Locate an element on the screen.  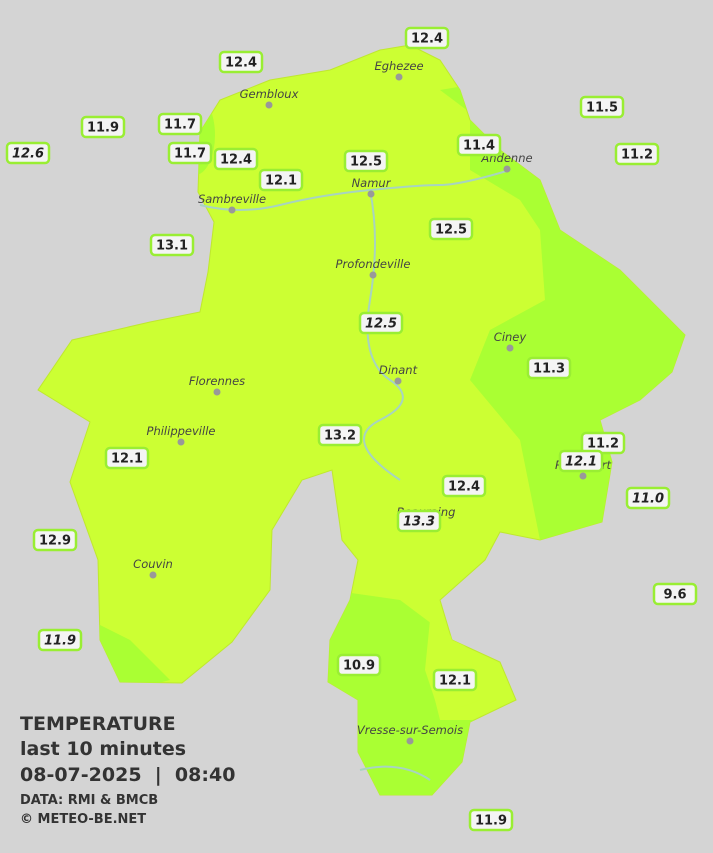
town-name: Sambreville is located at coordinates (232, 199).